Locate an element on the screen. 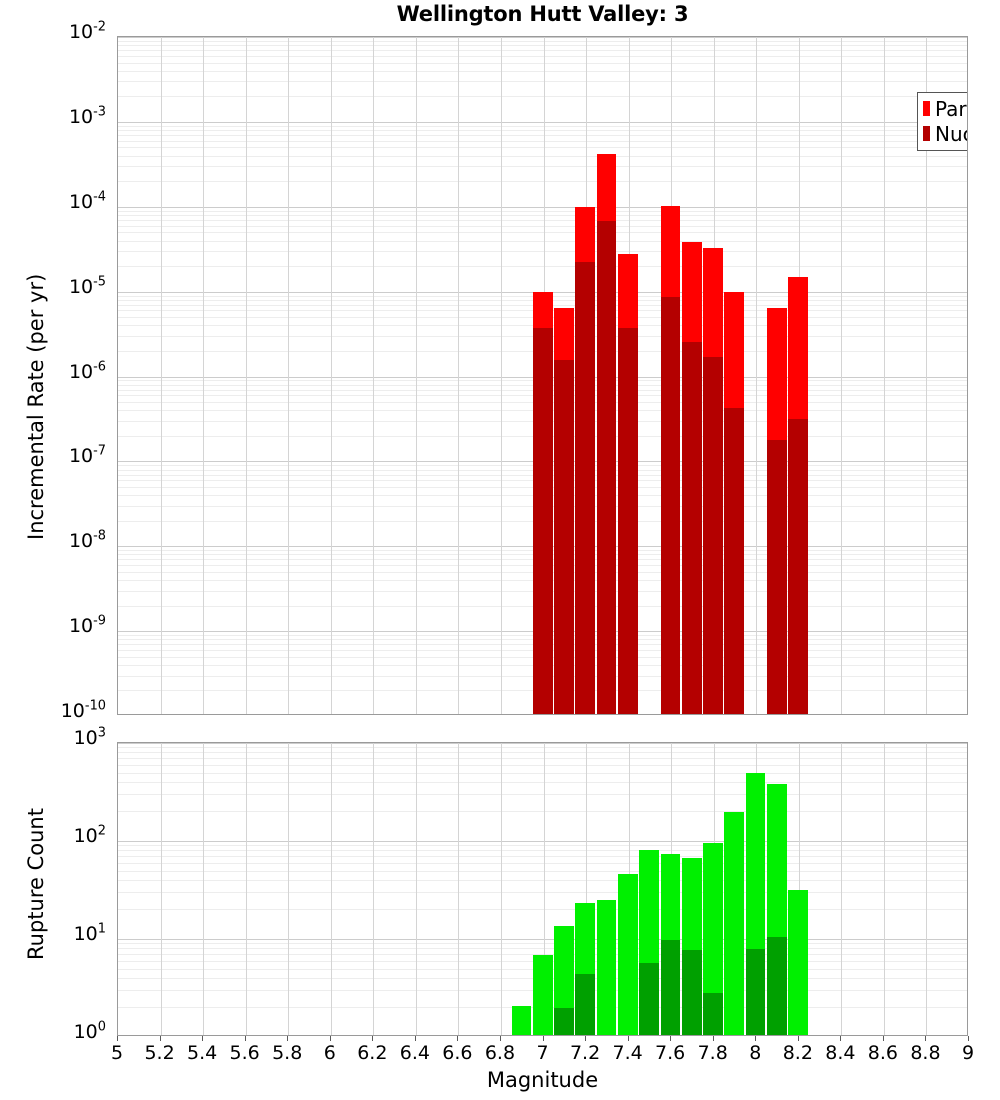  x-tick-label: 7 is located at coordinates (542, 1053).